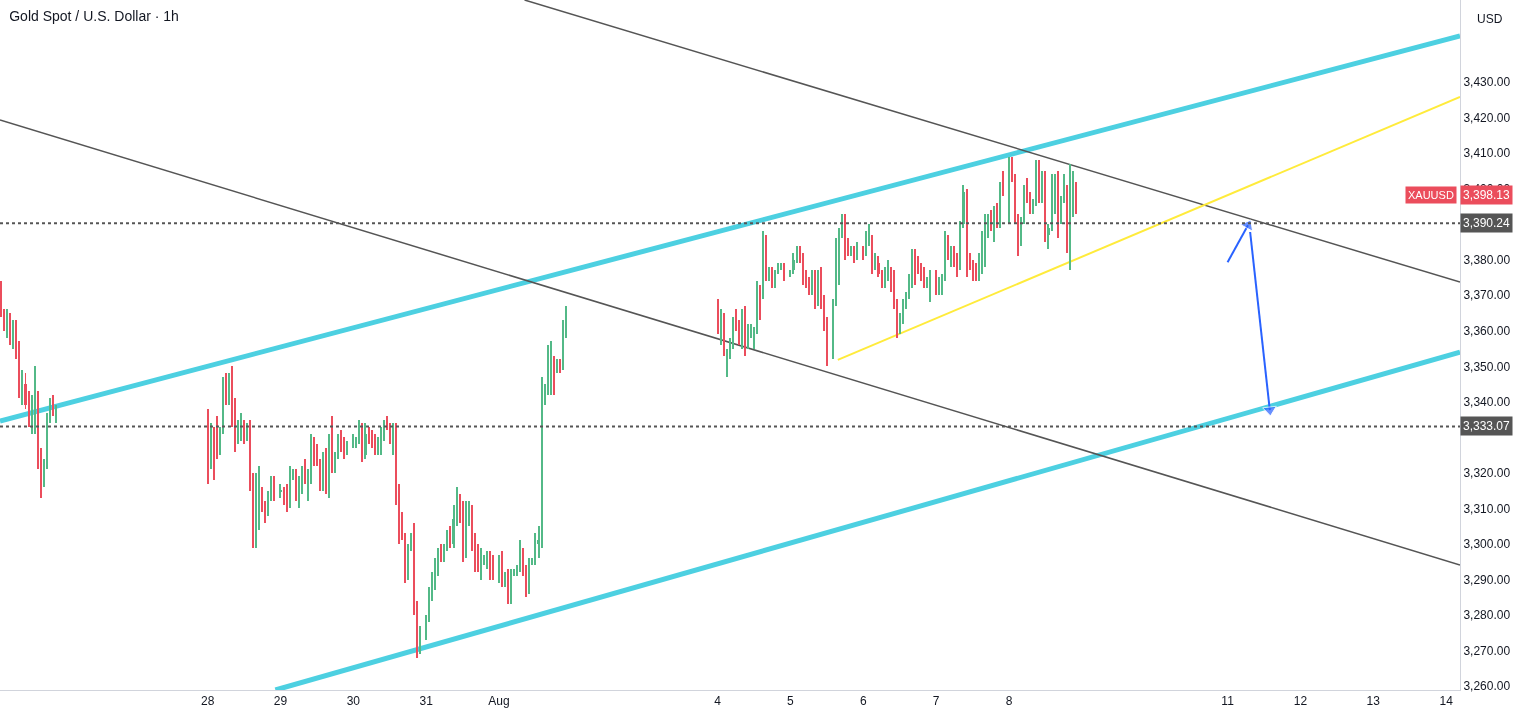  I want to click on y-tick-label: 3,380.00, so click(1487, 259).